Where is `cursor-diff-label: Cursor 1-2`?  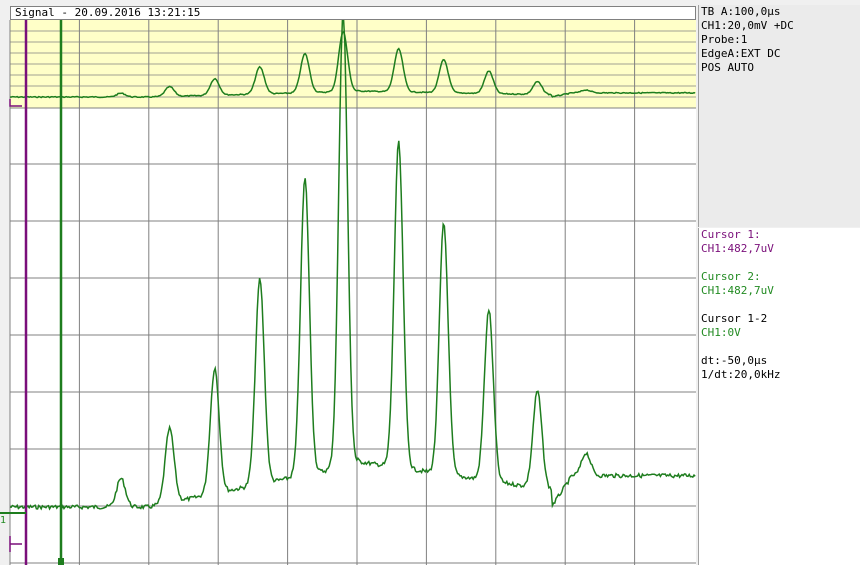 cursor-diff-label: Cursor 1-2 is located at coordinates (734, 318).